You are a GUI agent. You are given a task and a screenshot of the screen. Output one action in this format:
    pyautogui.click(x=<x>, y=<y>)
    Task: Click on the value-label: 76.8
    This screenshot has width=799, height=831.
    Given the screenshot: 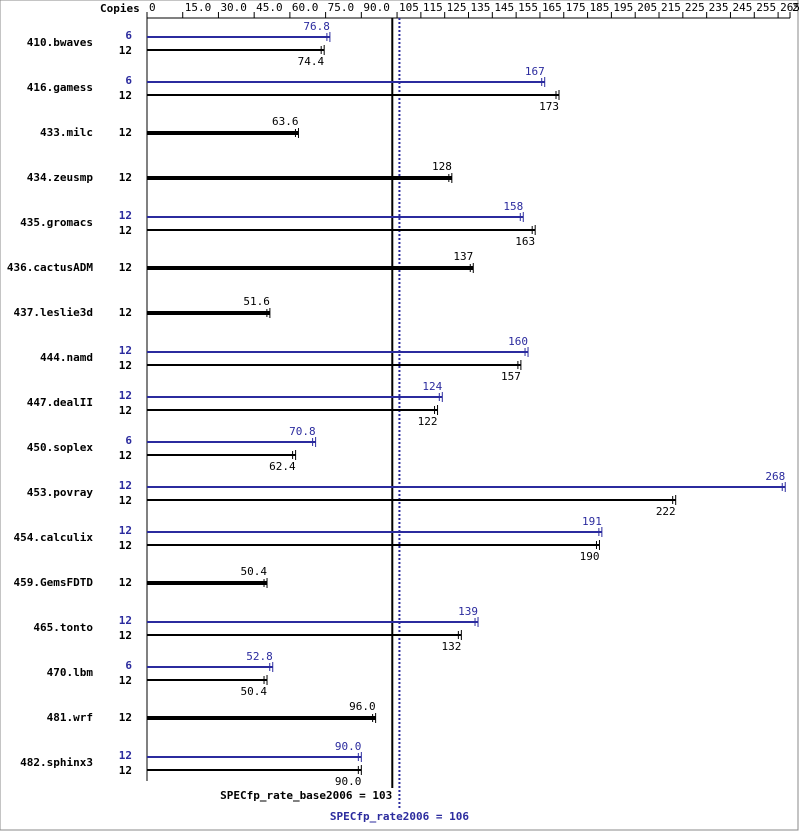 What is the action you would take?
    pyautogui.click(x=316, y=26)
    